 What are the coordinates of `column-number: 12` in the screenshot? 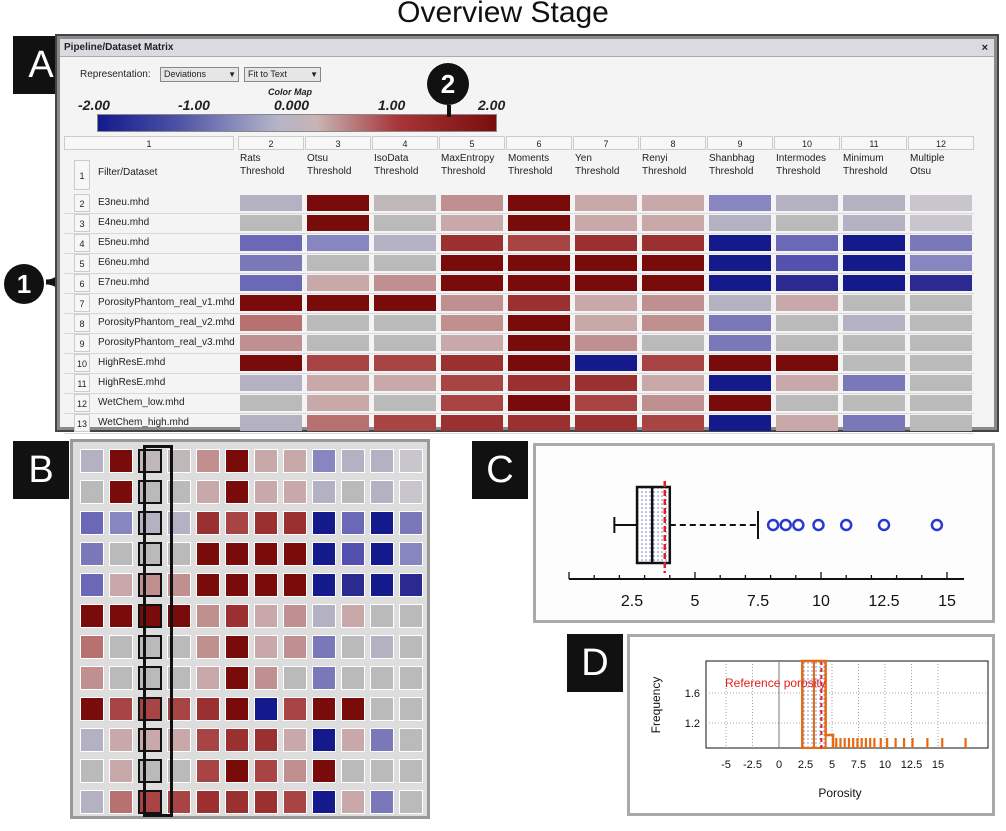 It's located at (941, 143).